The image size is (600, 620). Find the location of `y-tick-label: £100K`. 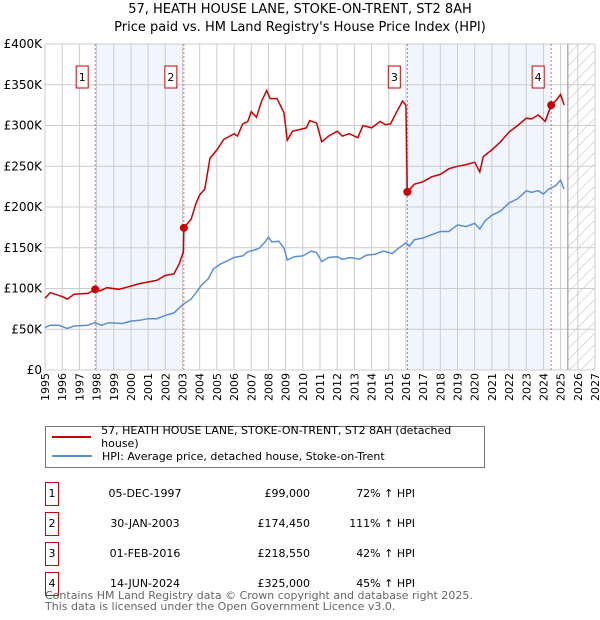

y-tick-label: £100K is located at coordinates (24, 289).